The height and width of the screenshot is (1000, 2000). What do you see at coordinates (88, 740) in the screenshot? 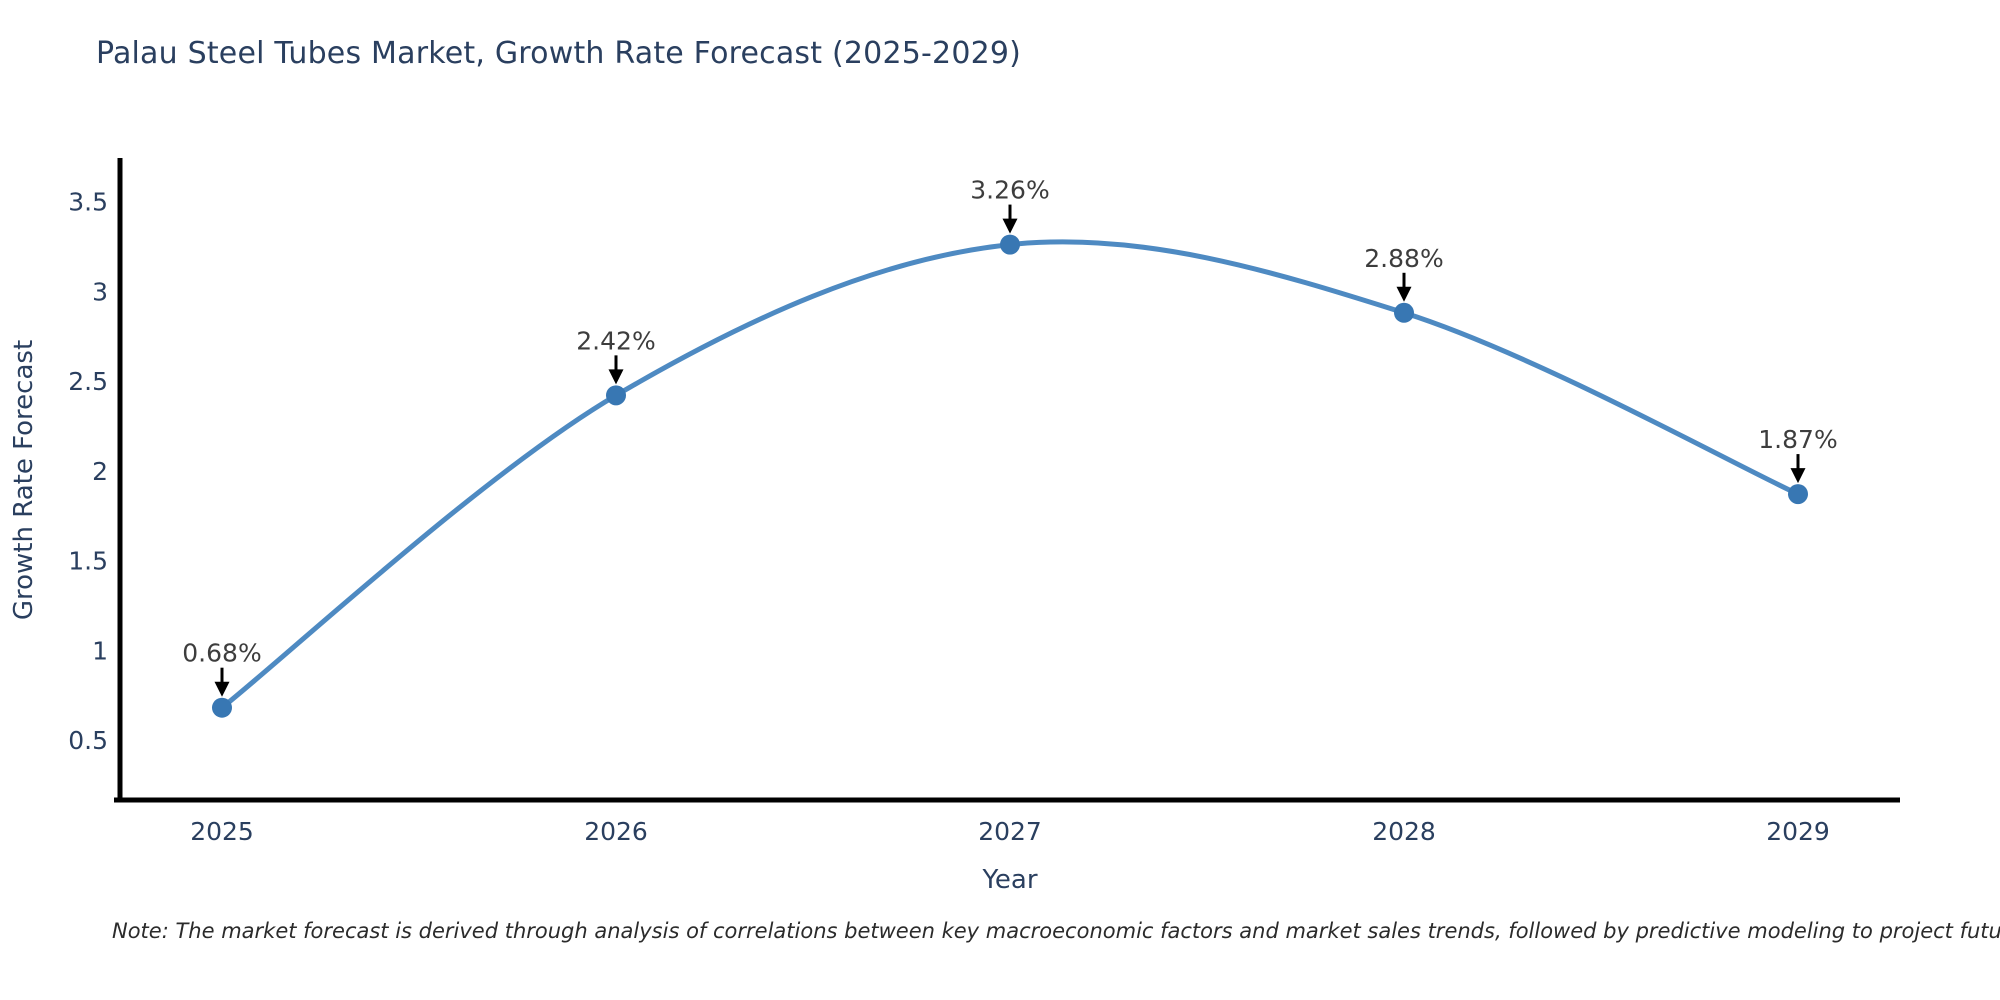
I see `y-tick-label: 0.5` at bounding box center [88, 740].